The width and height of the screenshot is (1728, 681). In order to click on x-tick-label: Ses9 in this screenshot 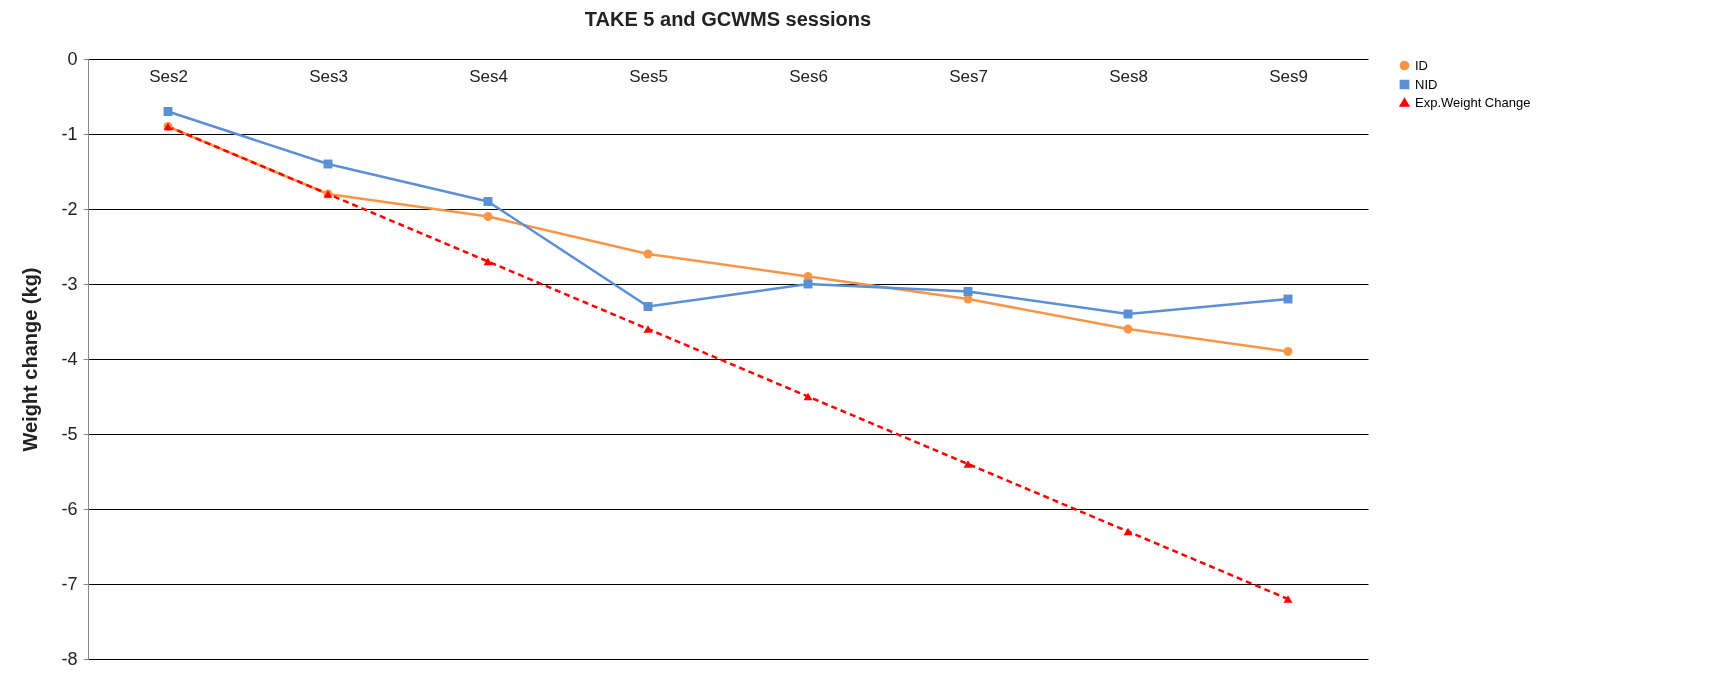, I will do `click(1288, 76)`.